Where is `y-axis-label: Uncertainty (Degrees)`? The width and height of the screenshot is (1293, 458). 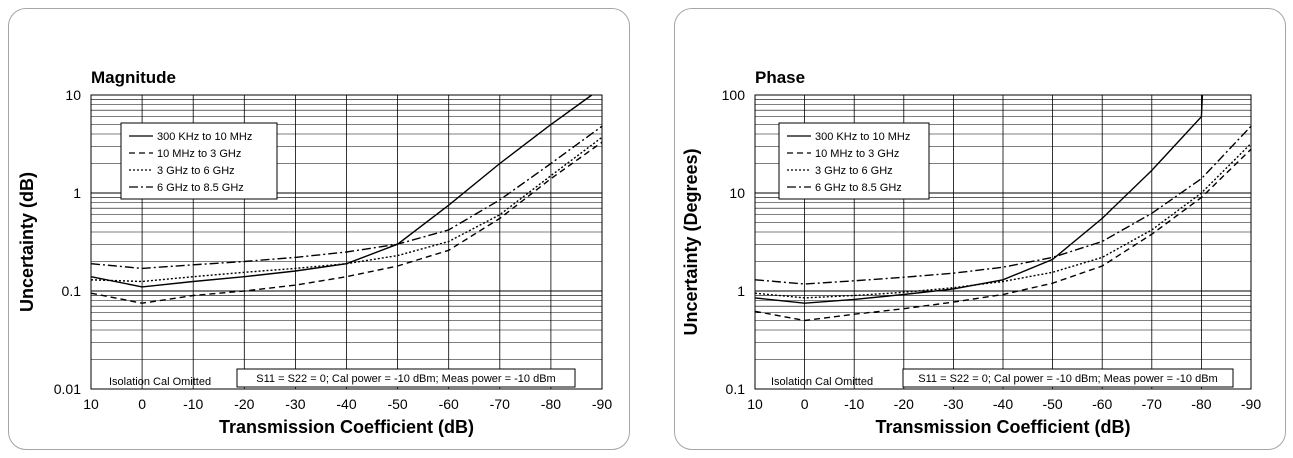
y-axis-label: Uncertainty (Degrees) is located at coordinates (691, 241).